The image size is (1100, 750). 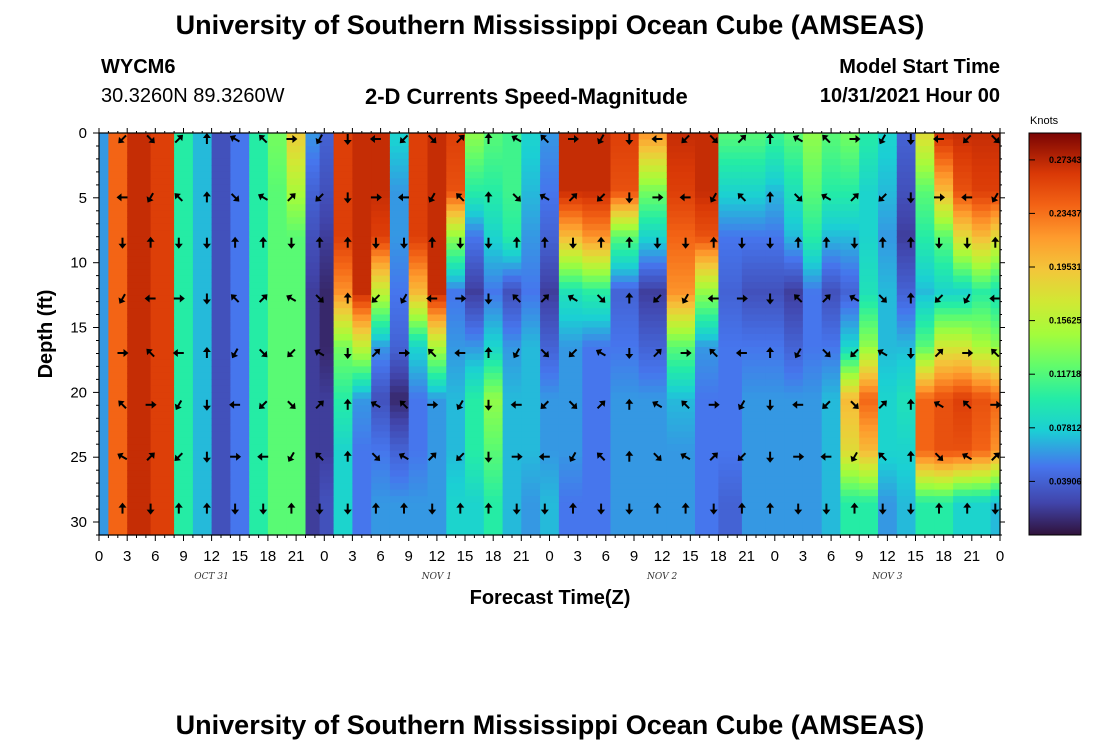 What do you see at coordinates (183, 556) in the screenshot?
I see `x-tick-label: 9` at bounding box center [183, 556].